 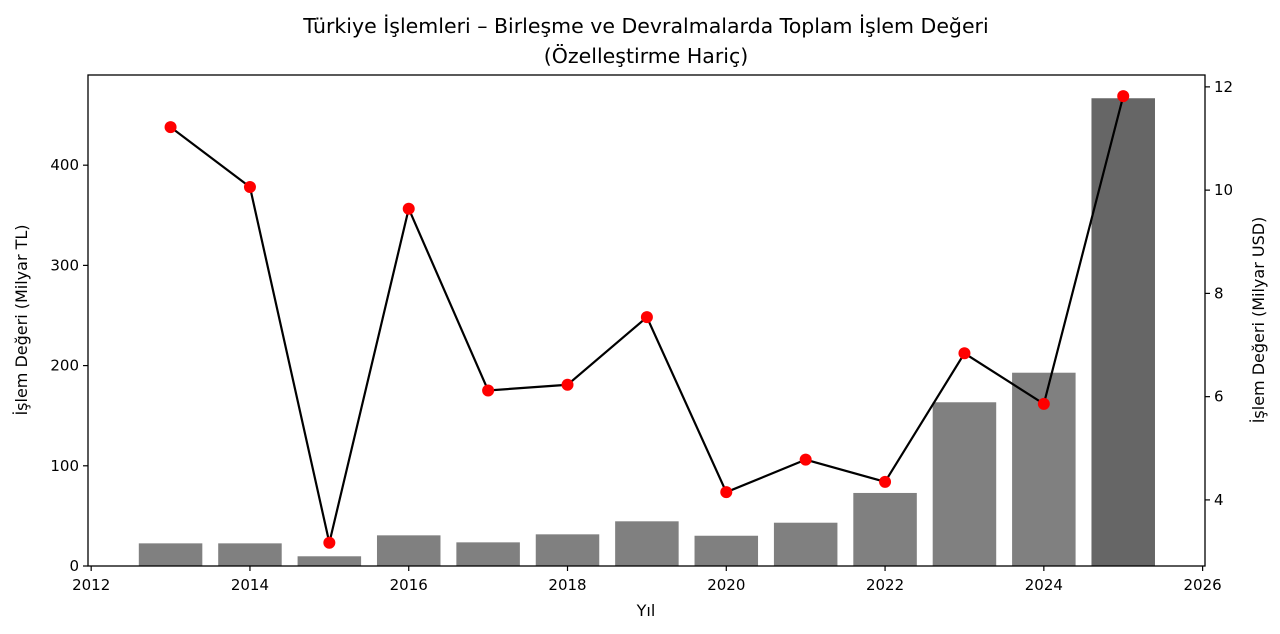 What do you see at coordinates (408, 208) in the screenshot?
I see `marker-2016` at bounding box center [408, 208].